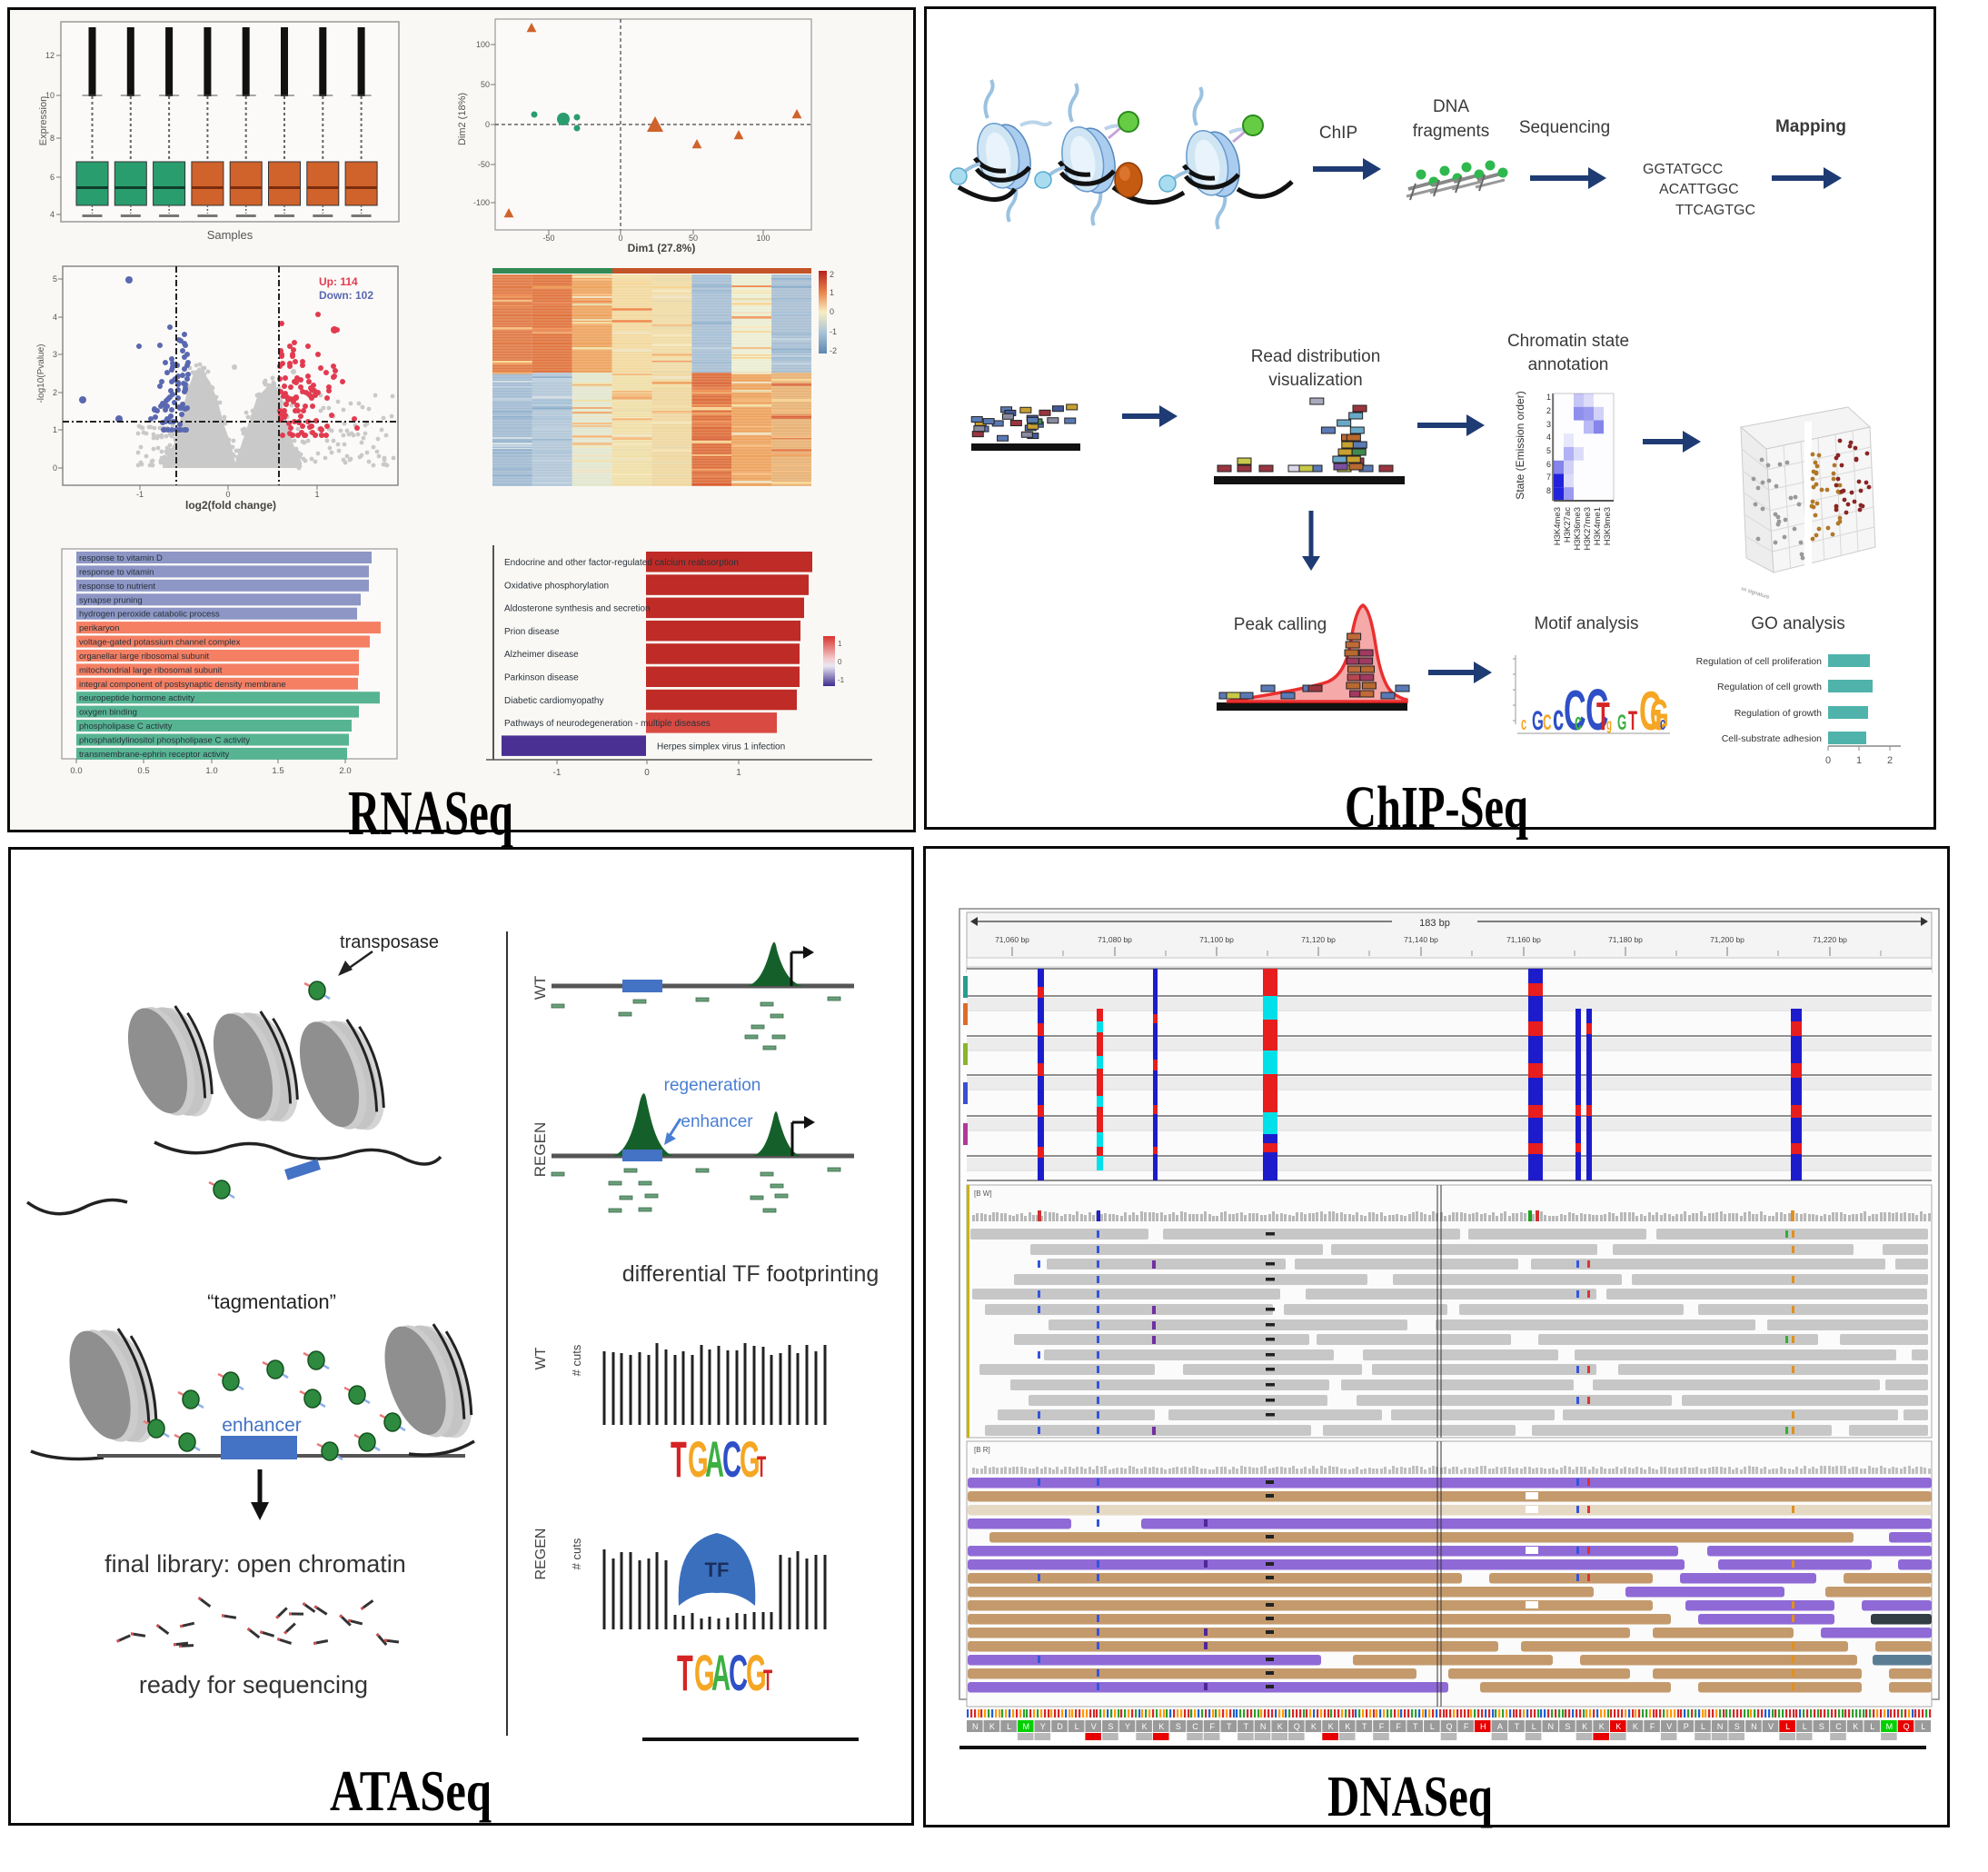 The height and width of the screenshot is (1872, 1988). I want to click on svg-text: Peak calling, so click(1280, 624).